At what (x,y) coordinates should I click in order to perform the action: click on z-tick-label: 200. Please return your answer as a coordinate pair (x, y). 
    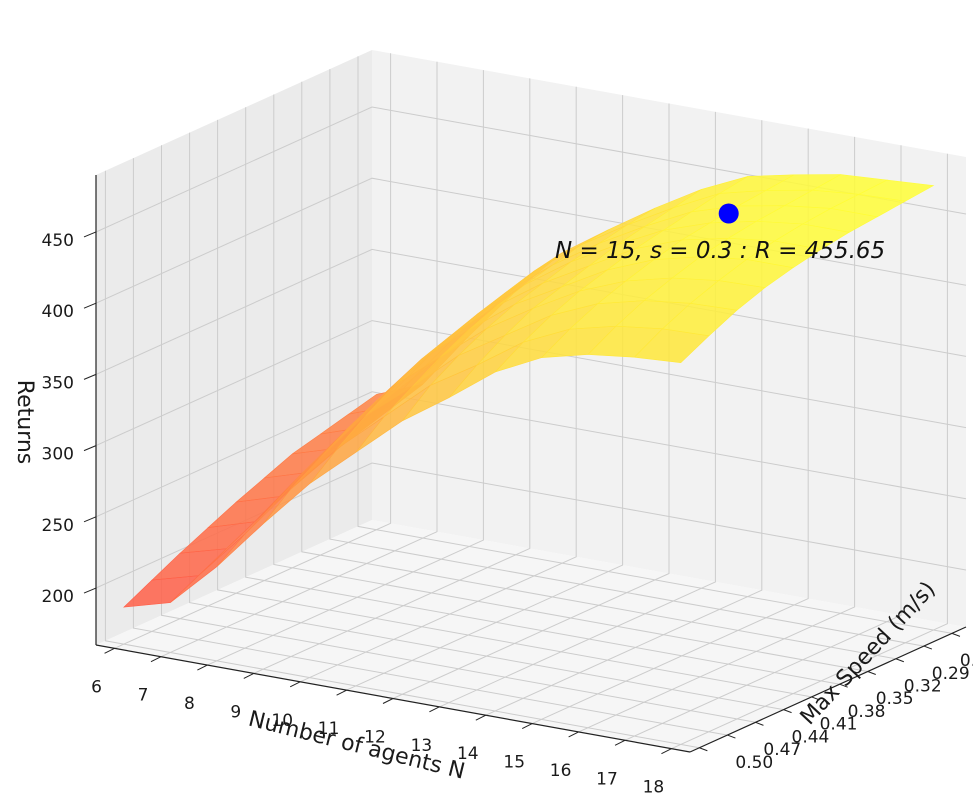
    Looking at the image, I should click on (58, 597).